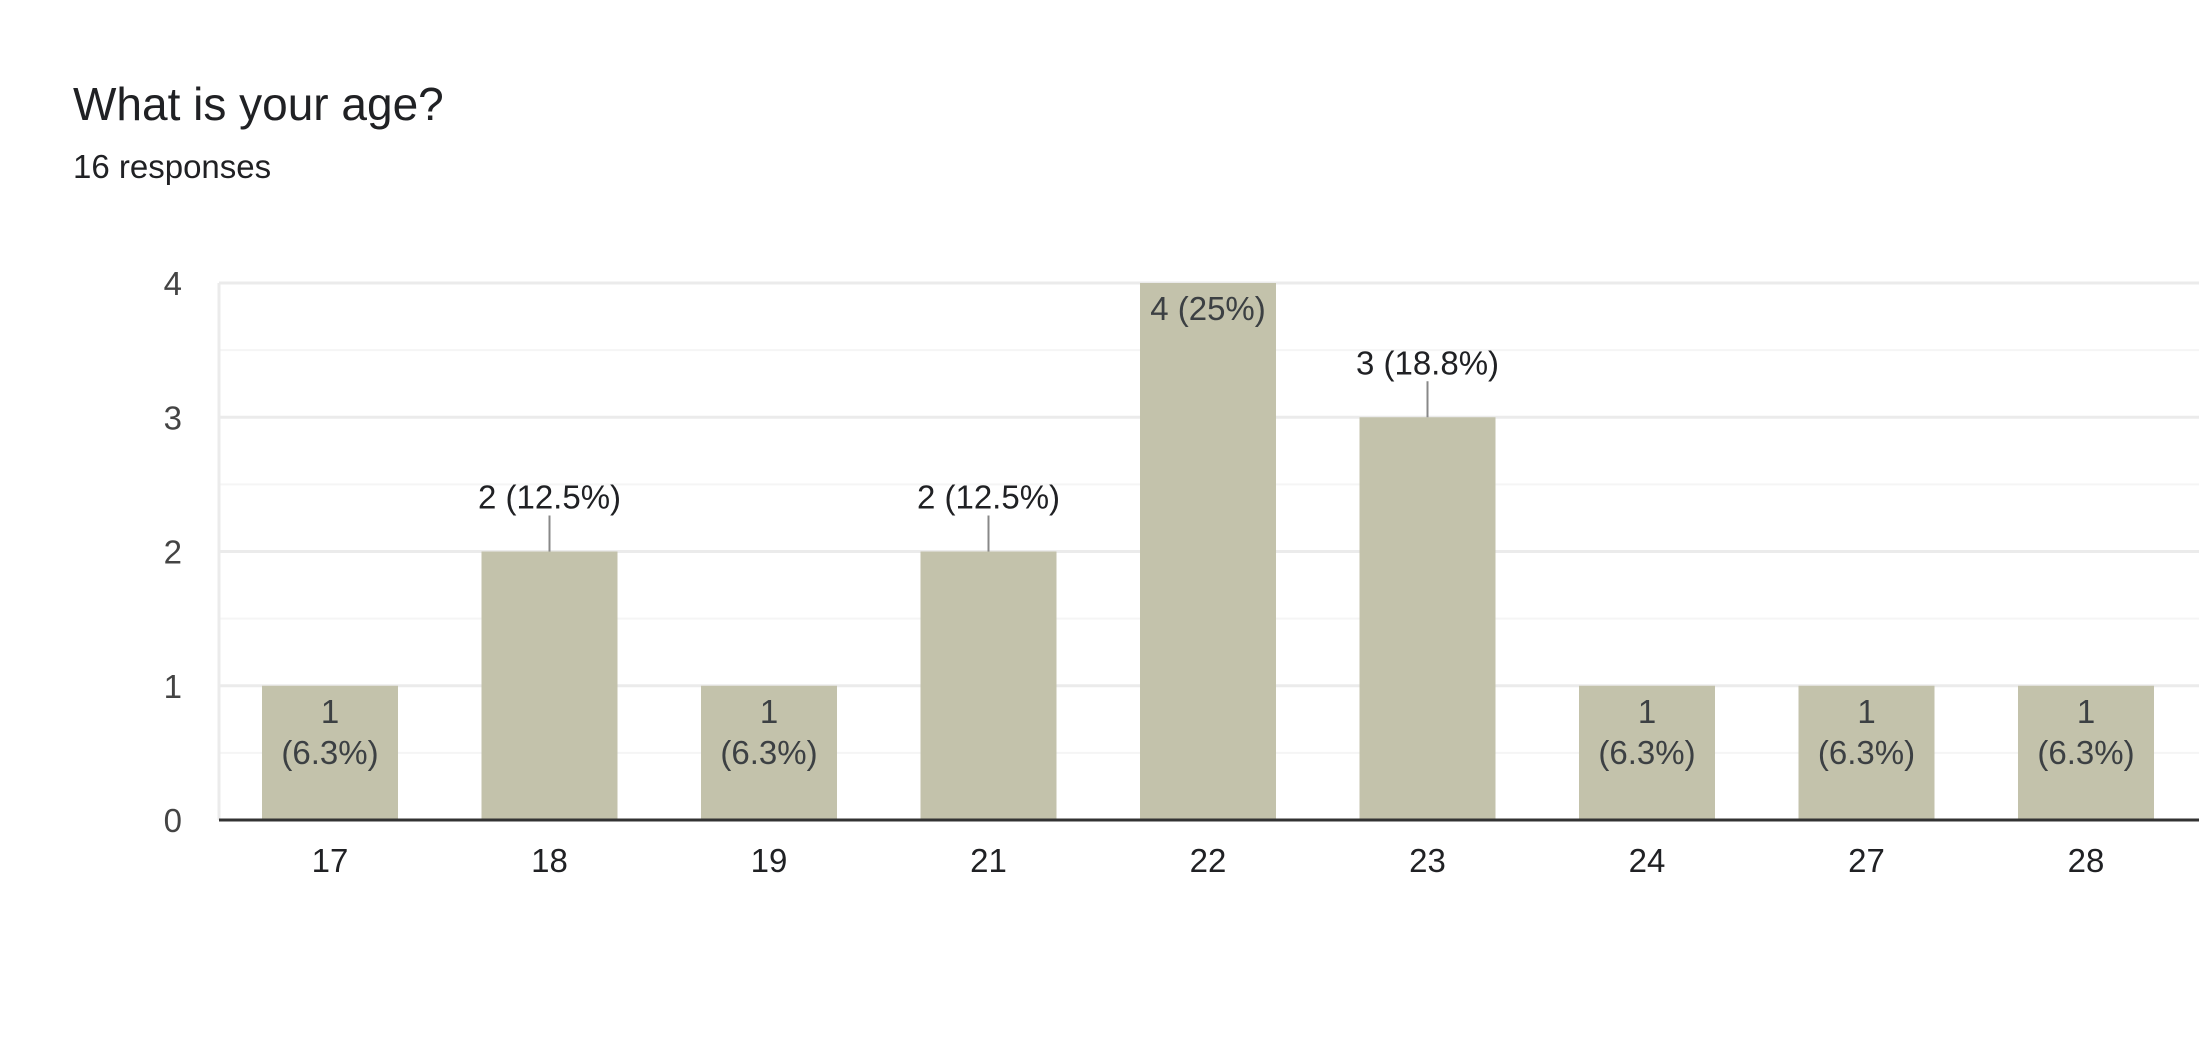 This screenshot has width=2199, height=1044. What do you see at coordinates (2086, 860) in the screenshot?
I see `x-tick-label: 28` at bounding box center [2086, 860].